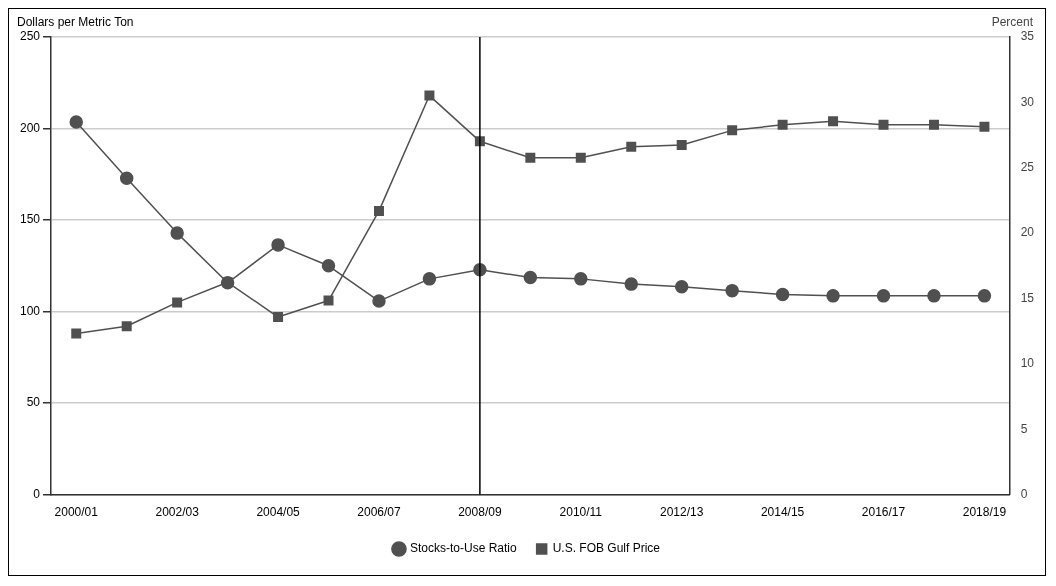  What do you see at coordinates (37, 493) in the screenshot?
I see `y-tick-label: 0` at bounding box center [37, 493].